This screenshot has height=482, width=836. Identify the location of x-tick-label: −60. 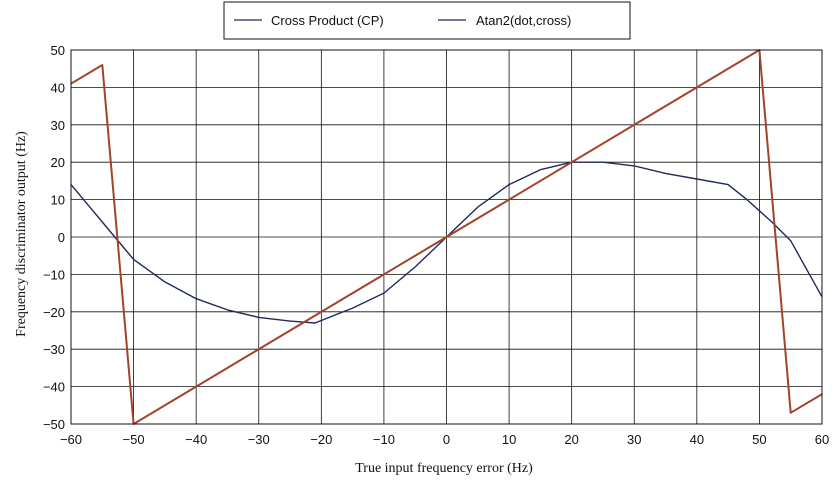
(71, 439).